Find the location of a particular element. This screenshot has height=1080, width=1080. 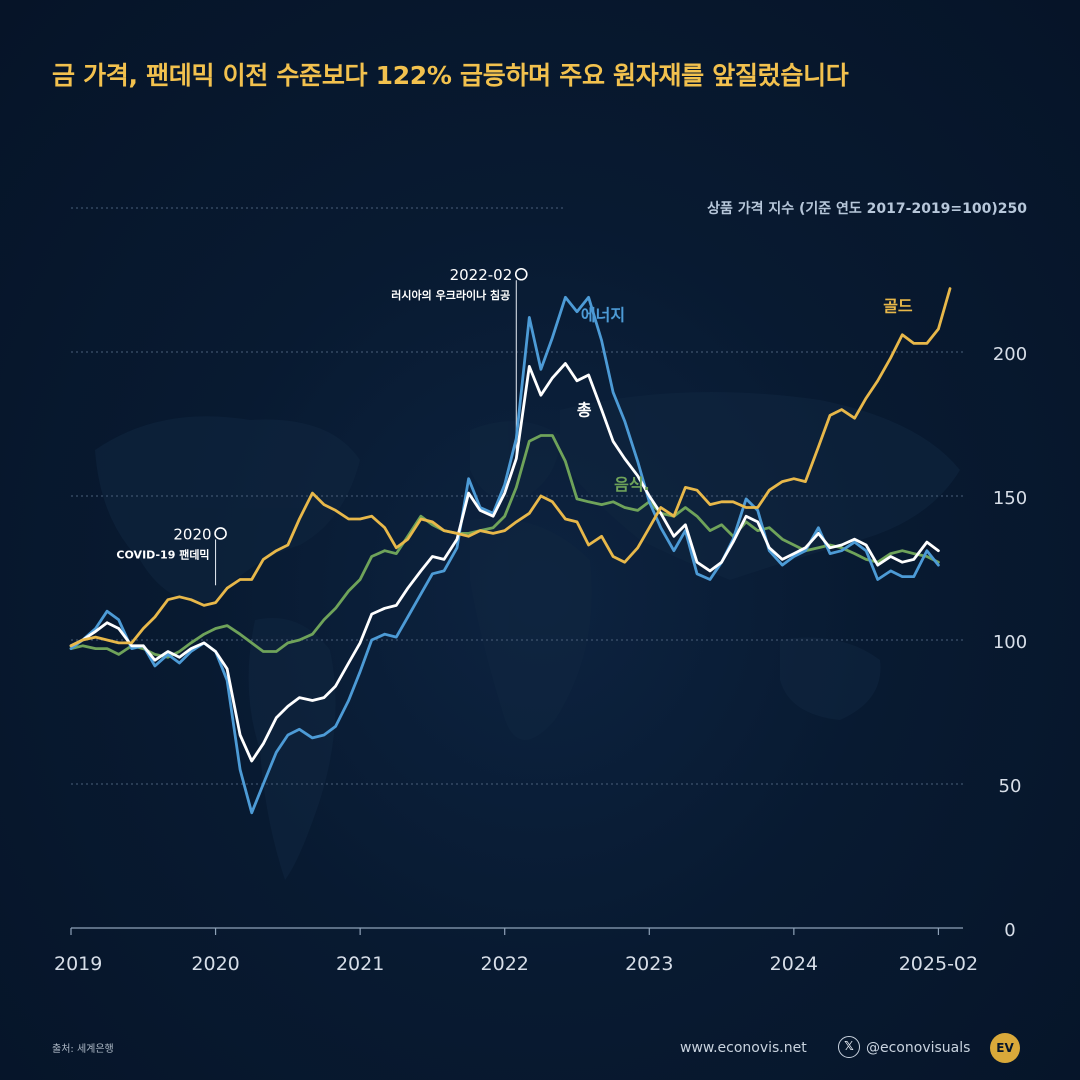

series-label-energy: 에너지 is located at coordinates (603, 314).